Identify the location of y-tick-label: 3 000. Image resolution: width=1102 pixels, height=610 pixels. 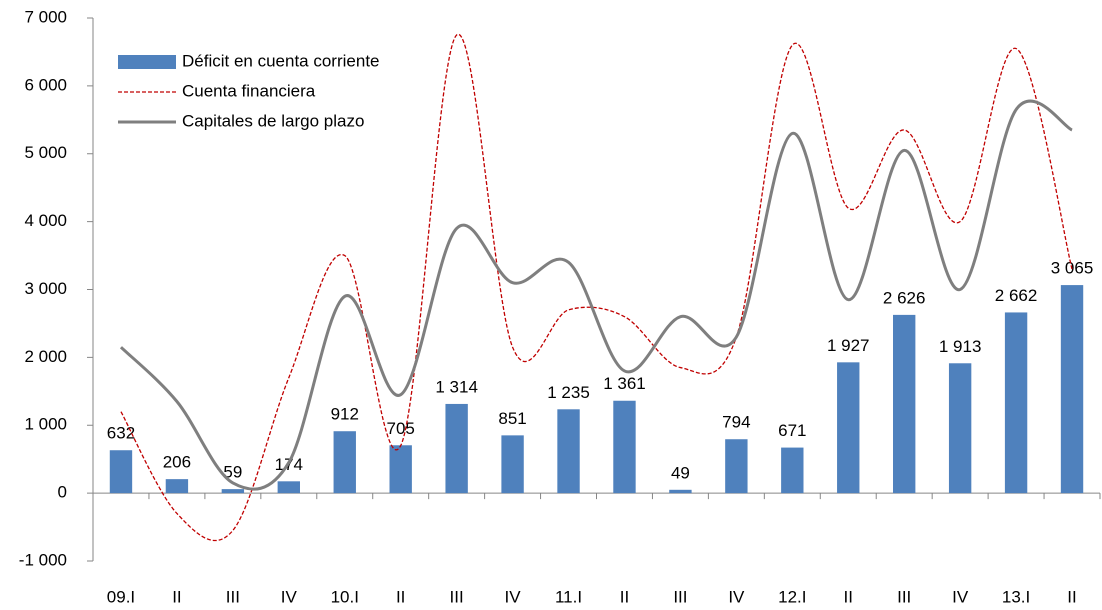
(45, 288).